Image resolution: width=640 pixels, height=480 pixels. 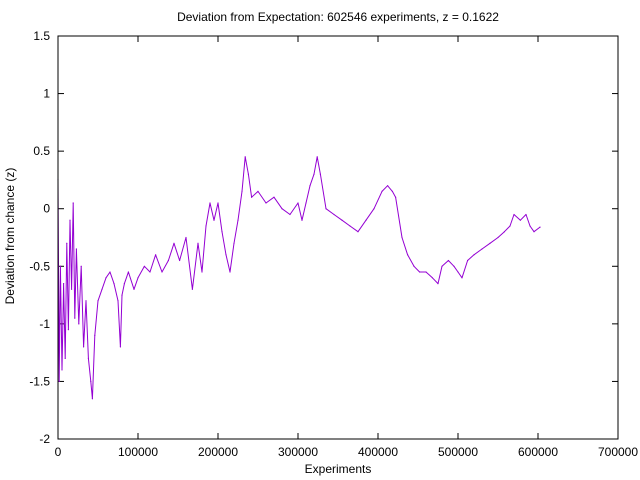 What do you see at coordinates (44, 324) in the screenshot?
I see `y-tick-label: -1` at bounding box center [44, 324].